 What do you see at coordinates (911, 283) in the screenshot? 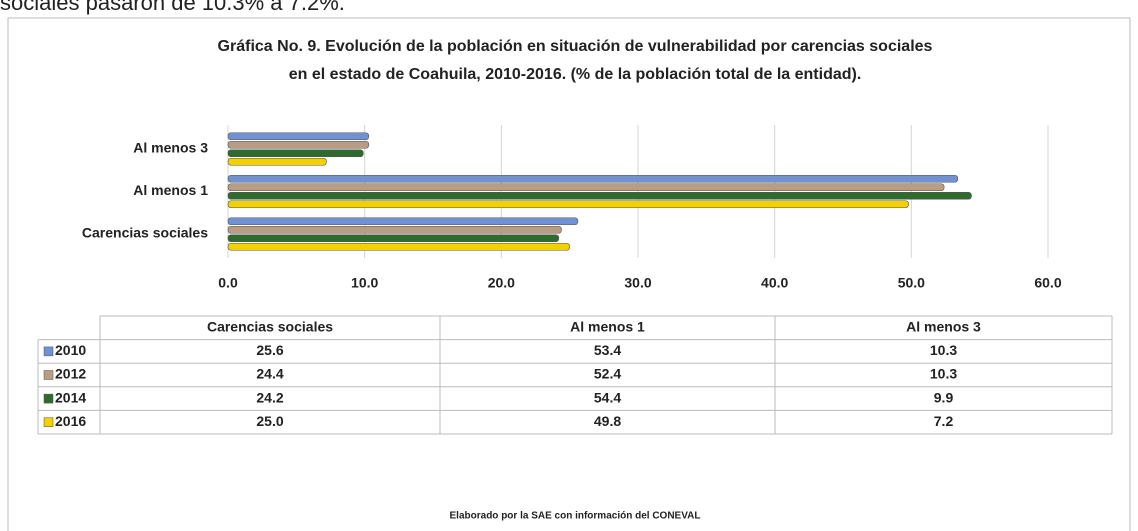
I see `x-tick-label: 50.0` at bounding box center [911, 283].